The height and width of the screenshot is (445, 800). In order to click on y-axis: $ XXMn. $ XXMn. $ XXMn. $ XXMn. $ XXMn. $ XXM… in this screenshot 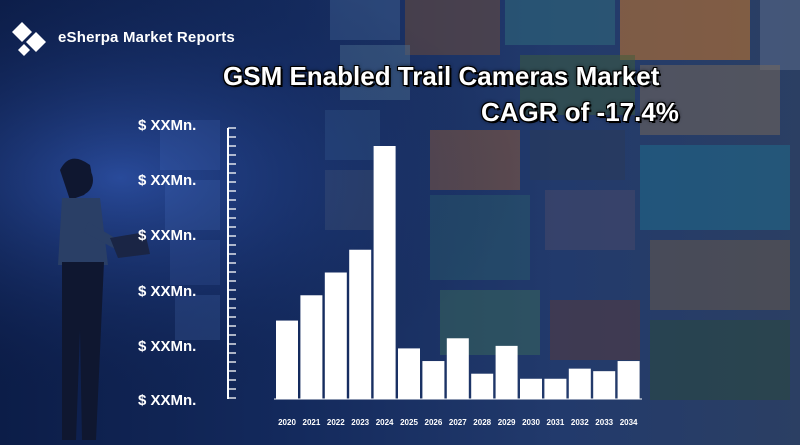, I will do `click(187, 263)`.